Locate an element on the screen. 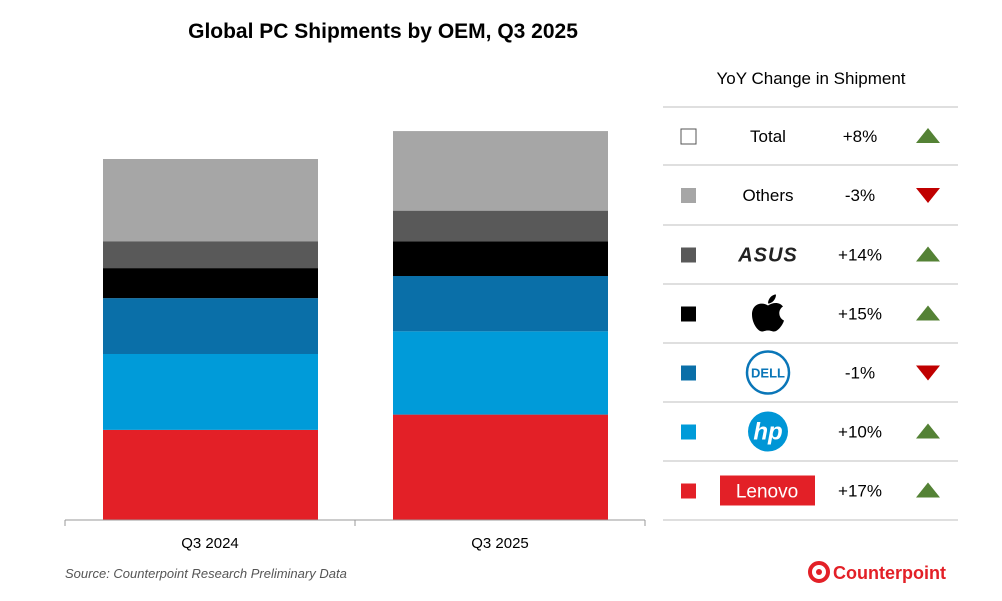 This screenshot has height=601, width=1002. svg-text: Lenovo is located at coordinates (767, 492).